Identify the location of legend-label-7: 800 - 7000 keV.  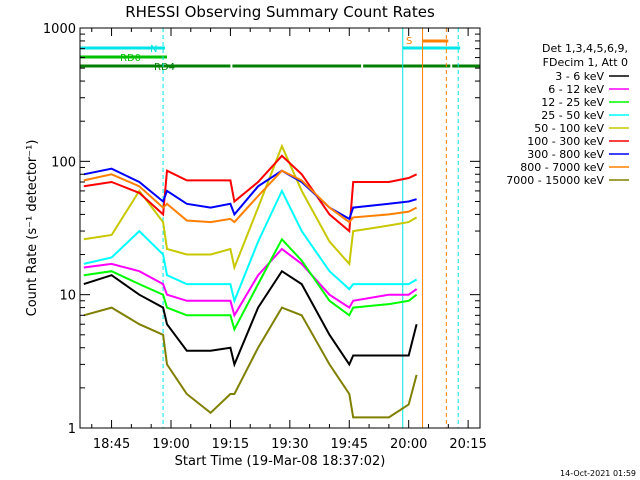
(562, 167).